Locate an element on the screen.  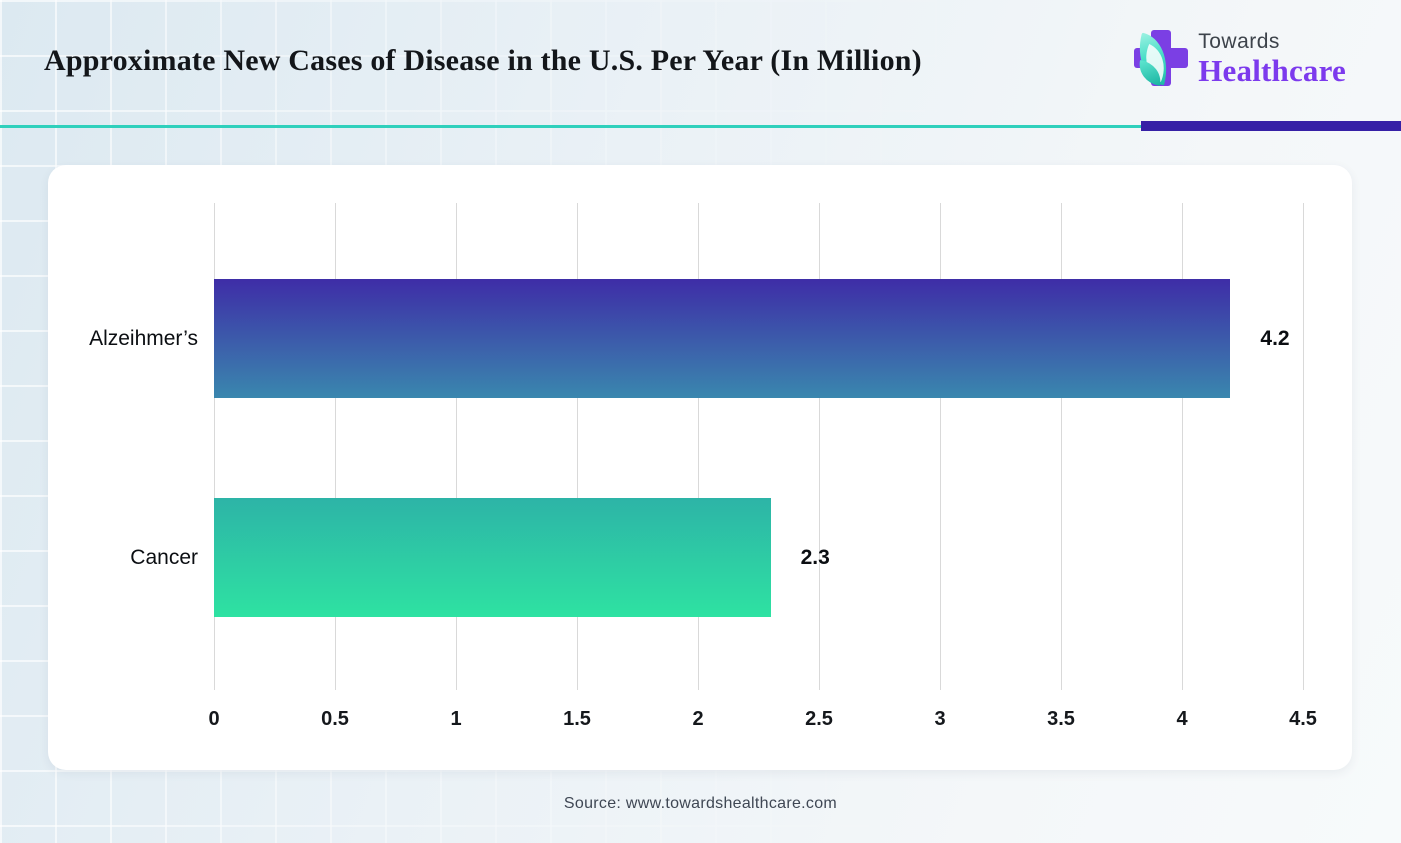
x-axis-tick-label: 0 is located at coordinates (214, 719).